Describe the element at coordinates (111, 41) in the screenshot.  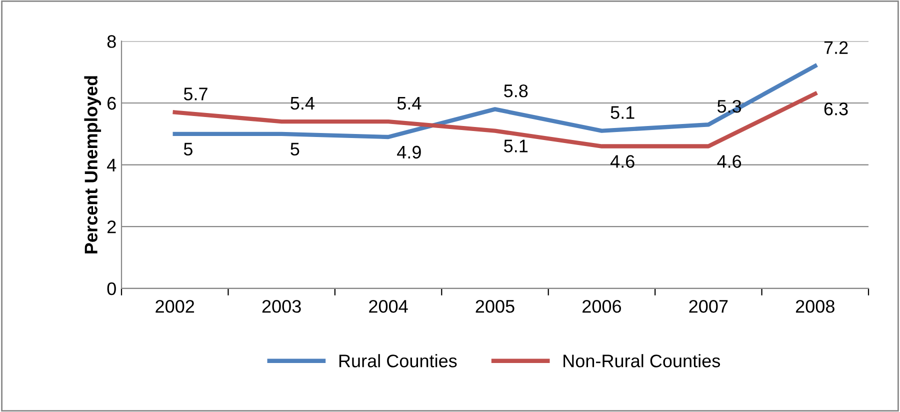
I see `y-tick-label: 8` at that location.